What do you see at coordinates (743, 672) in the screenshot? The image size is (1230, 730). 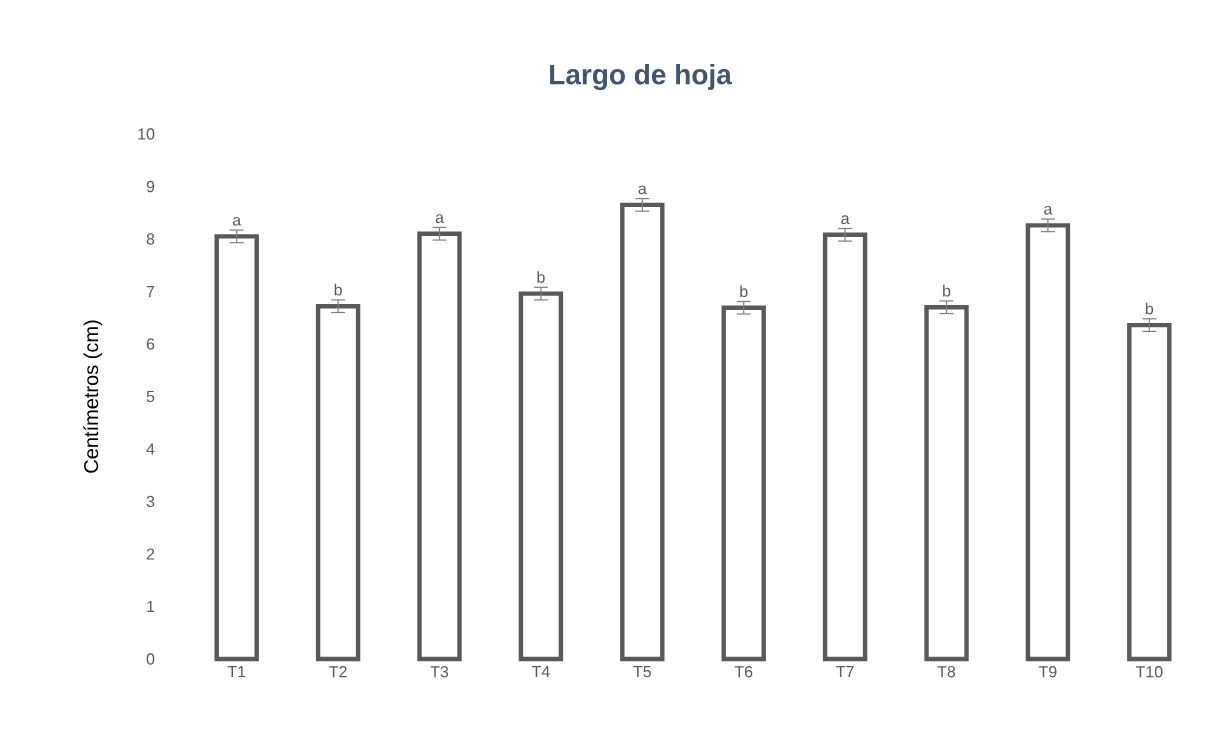 I see `x-tick-label: T6` at bounding box center [743, 672].